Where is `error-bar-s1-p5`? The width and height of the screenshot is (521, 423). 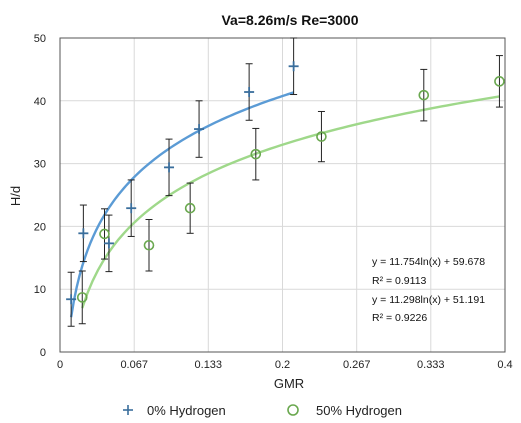
error-bar-s1-p5 is located at coordinates (321, 136).